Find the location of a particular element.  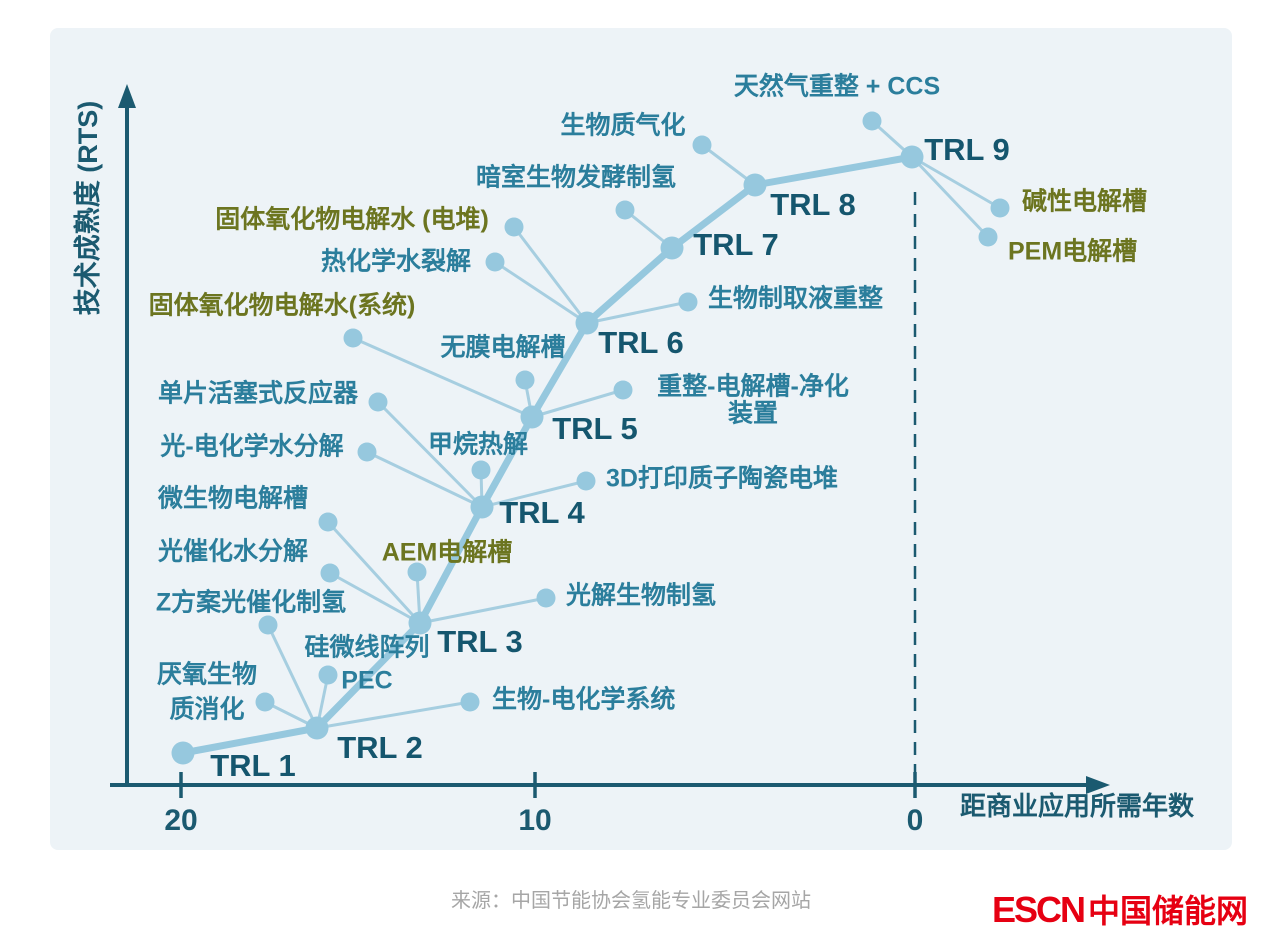

tech-label: PEC is located at coordinates (366, 681).